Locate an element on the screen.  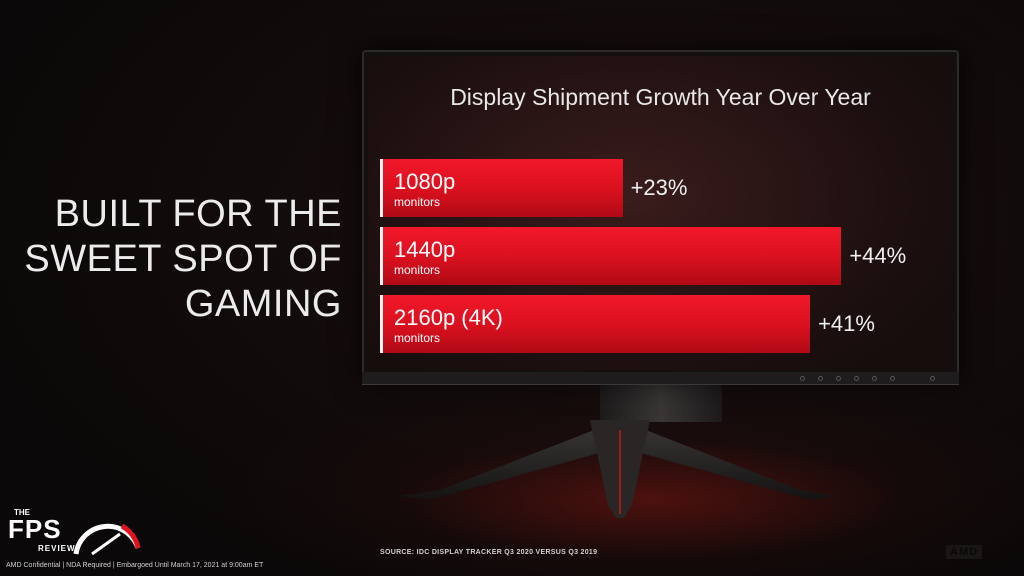
headline-line-3: GAMING is located at coordinates (263, 304).